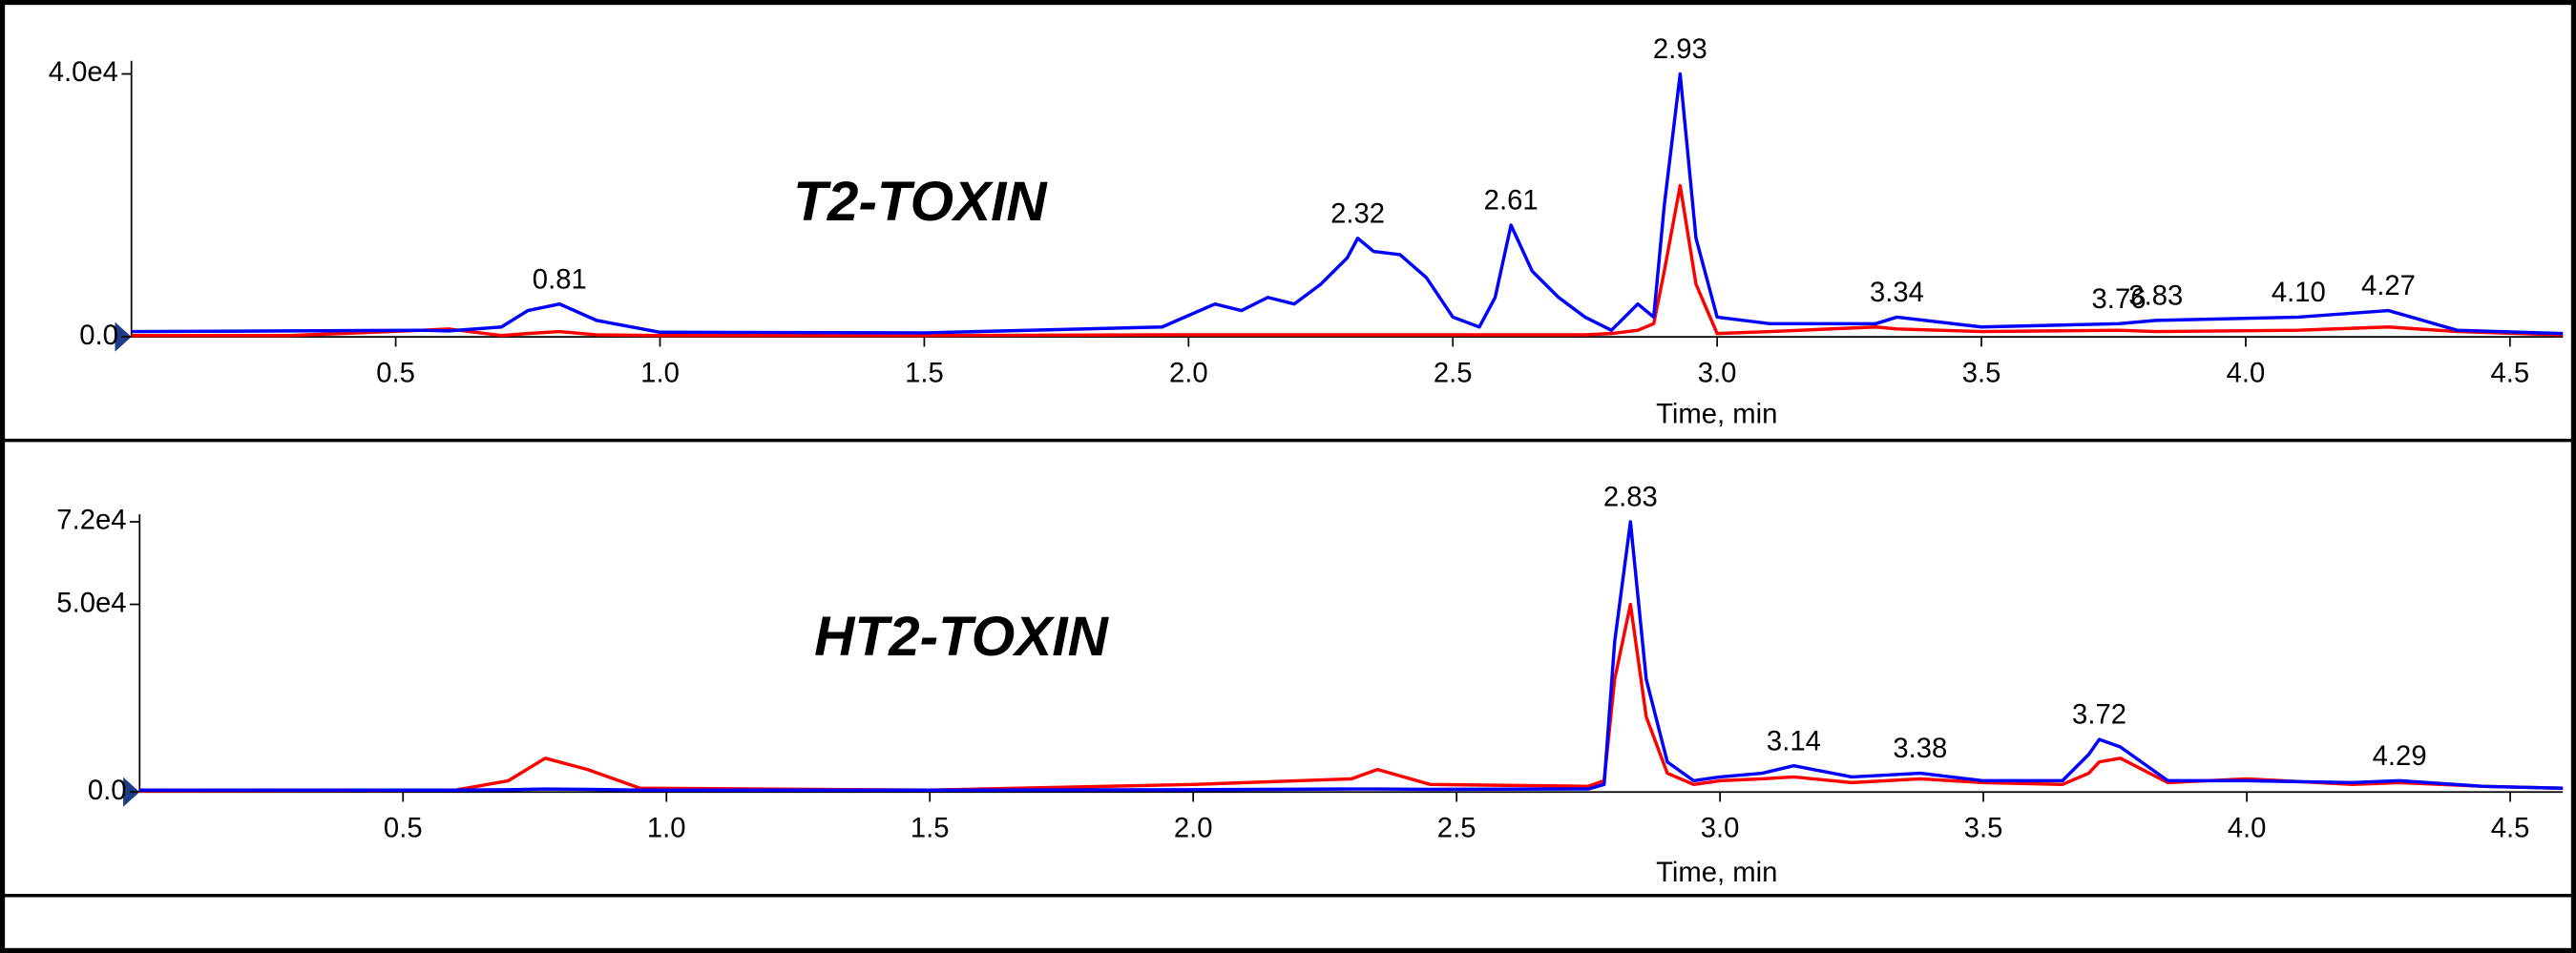 Image resolution: width=2576 pixels, height=953 pixels. I want to click on peak-label: 2.83, so click(1630, 498).